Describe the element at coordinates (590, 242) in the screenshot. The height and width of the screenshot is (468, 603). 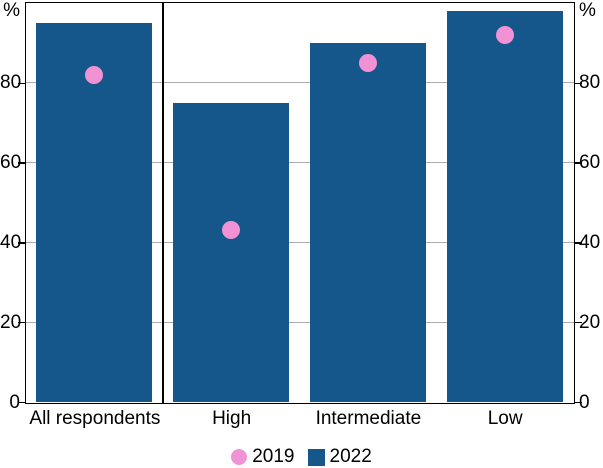
I see `y-axis-label-right-40: 40` at that location.